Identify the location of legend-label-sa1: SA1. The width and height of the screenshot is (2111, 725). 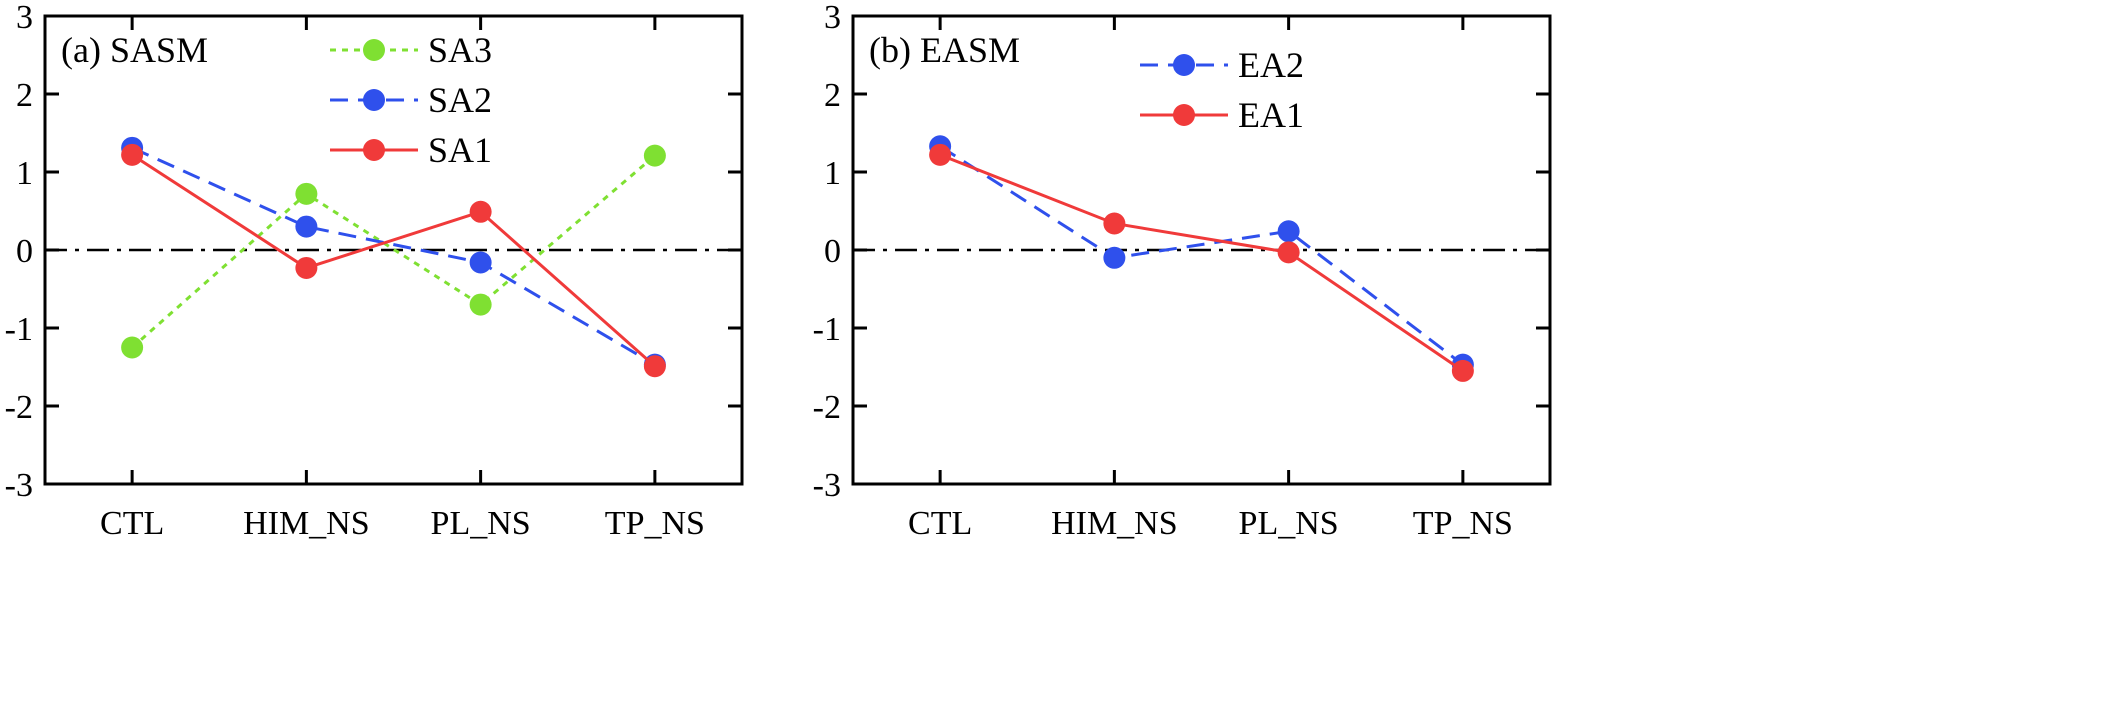
(460, 150).